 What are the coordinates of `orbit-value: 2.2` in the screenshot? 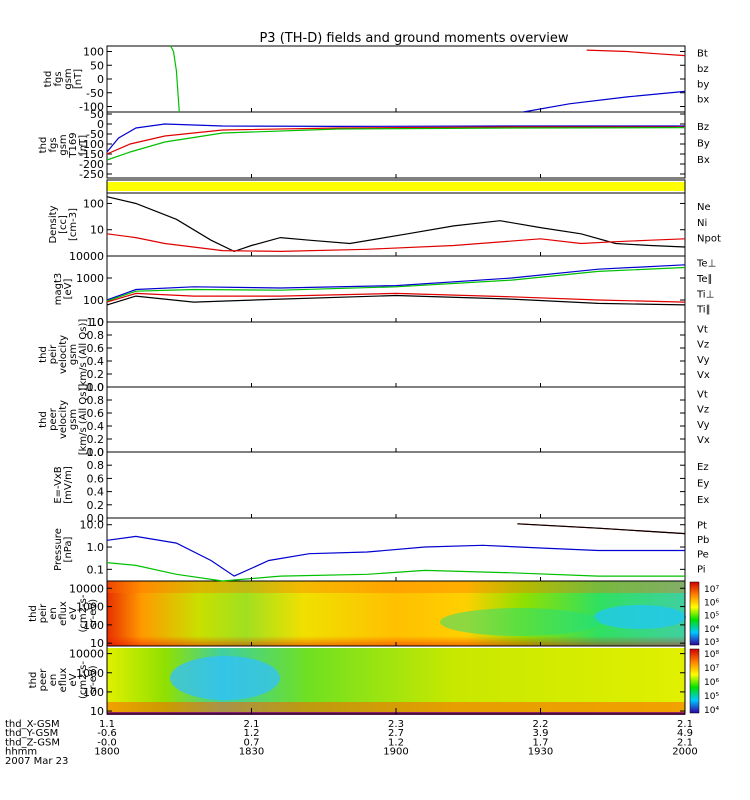 It's located at (541, 724).